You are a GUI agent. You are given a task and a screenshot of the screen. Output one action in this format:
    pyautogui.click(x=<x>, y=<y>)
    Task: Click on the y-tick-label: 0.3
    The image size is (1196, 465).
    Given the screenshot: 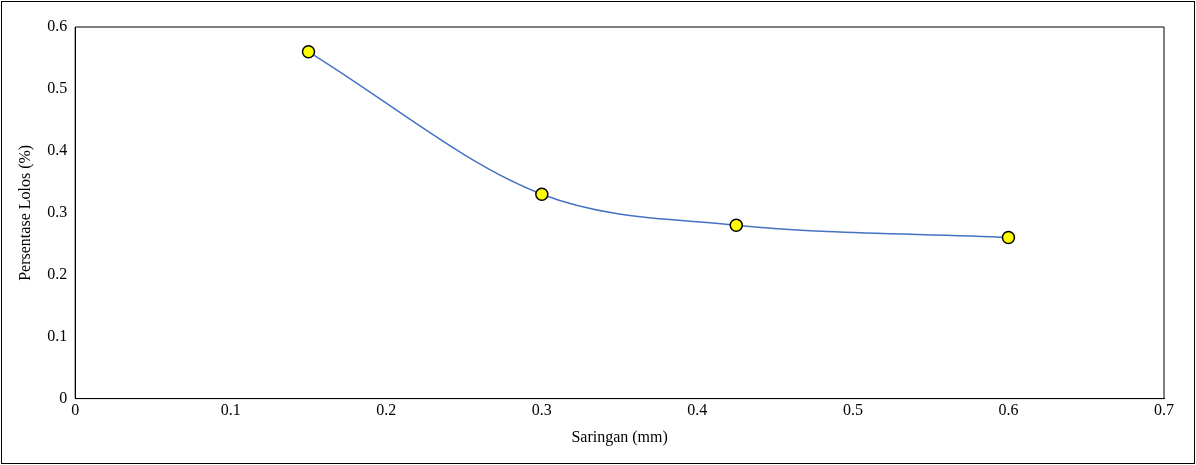 What is the action you would take?
    pyautogui.click(x=57, y=211)
    